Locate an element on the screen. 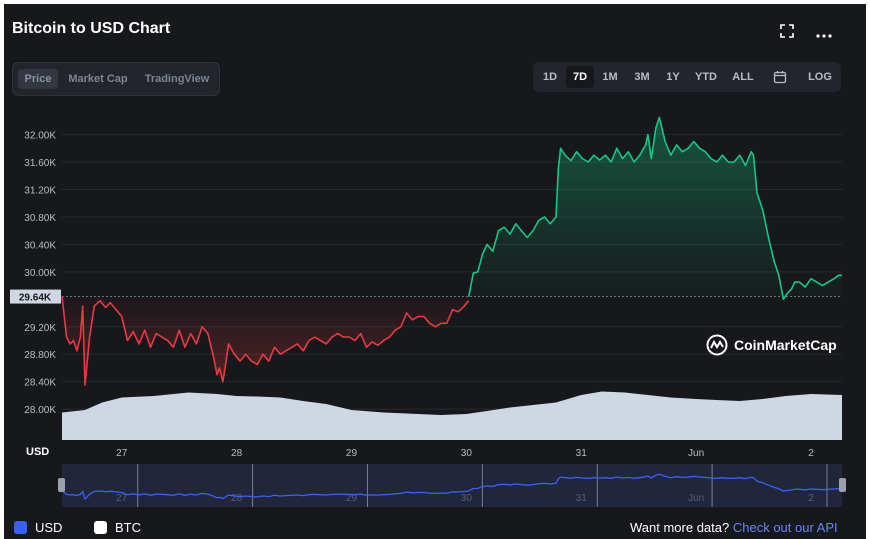 Image resolution: width=870 pixels, height=539 pixels. y-tick-label: 31.20K is located at coordinates (40, 190).